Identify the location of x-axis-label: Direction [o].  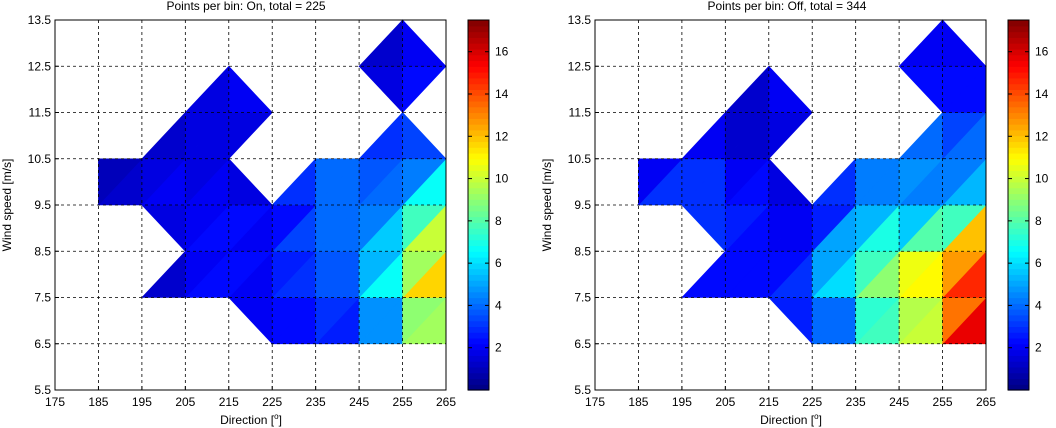
(791, 419).